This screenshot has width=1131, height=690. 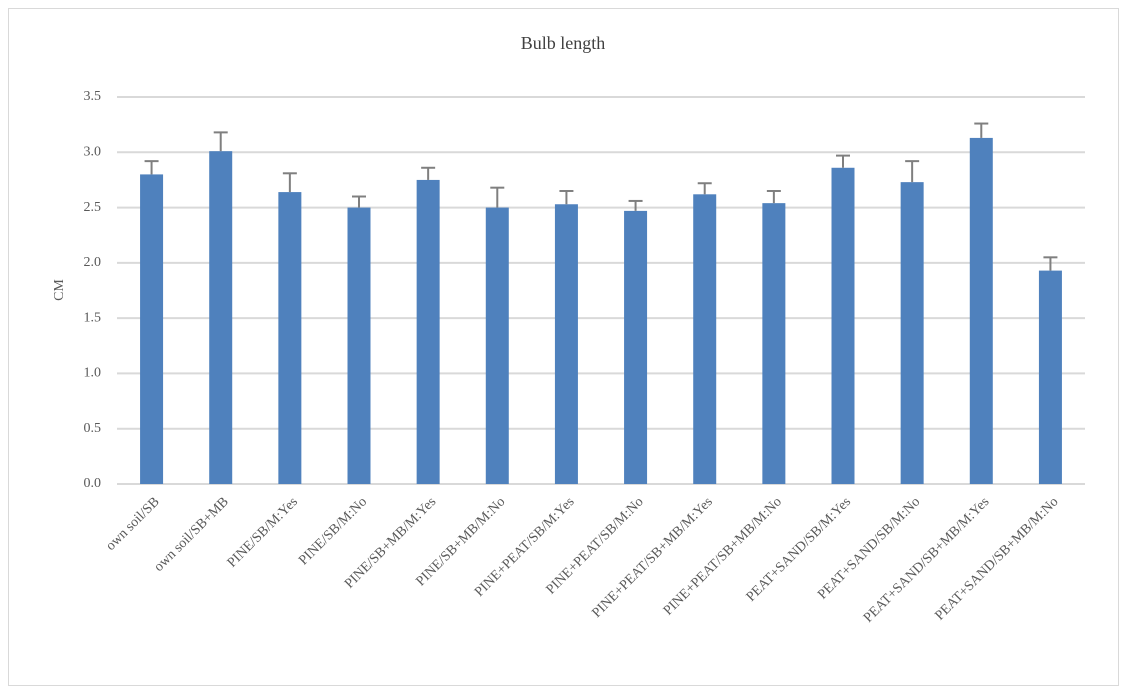 I want to click on y-tick-label: 3.5, so click(x=93, y=96).